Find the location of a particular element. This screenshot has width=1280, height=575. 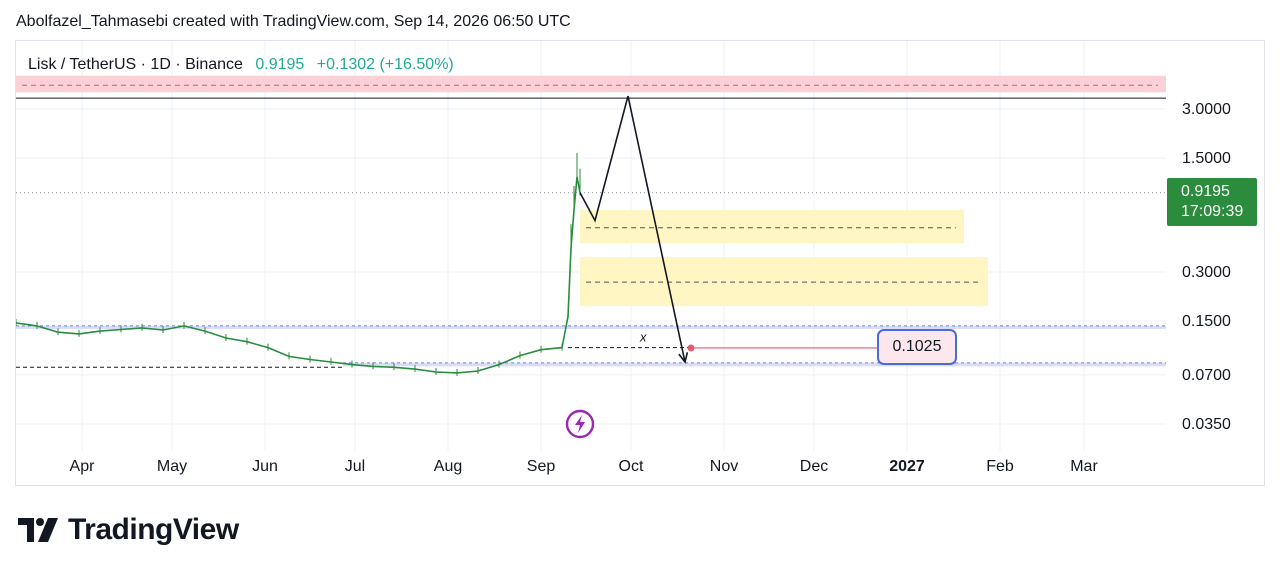

x-marker: x is located at coordinates (643, 337).